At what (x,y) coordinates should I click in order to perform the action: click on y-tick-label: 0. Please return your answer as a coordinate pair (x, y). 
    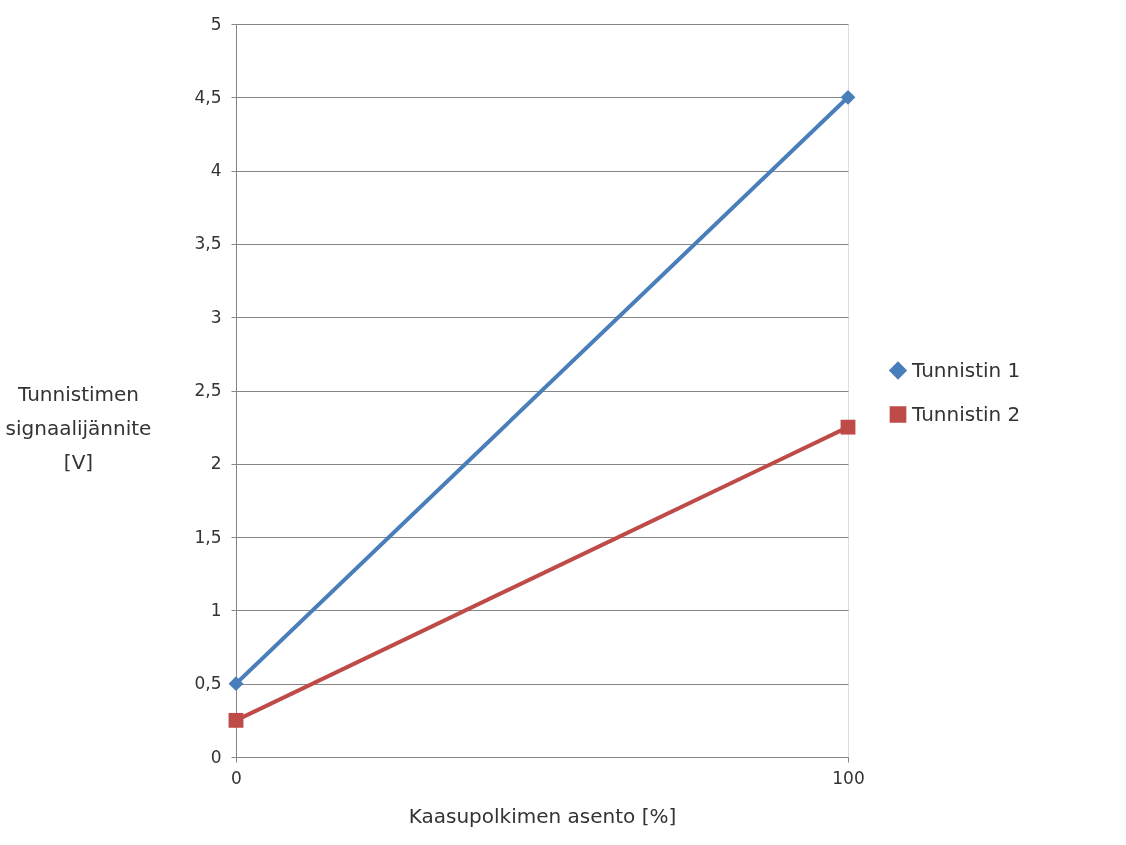
    Looking at the image, I should click on (216, 756).